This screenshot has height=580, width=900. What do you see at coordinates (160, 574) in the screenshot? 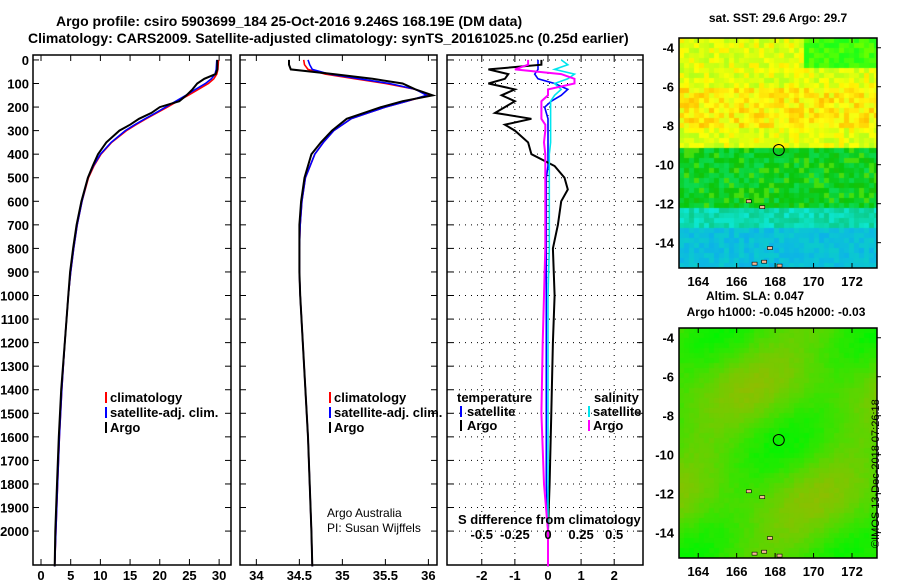
I see `x-tick-label: 20` at bounding box center [160, 574].